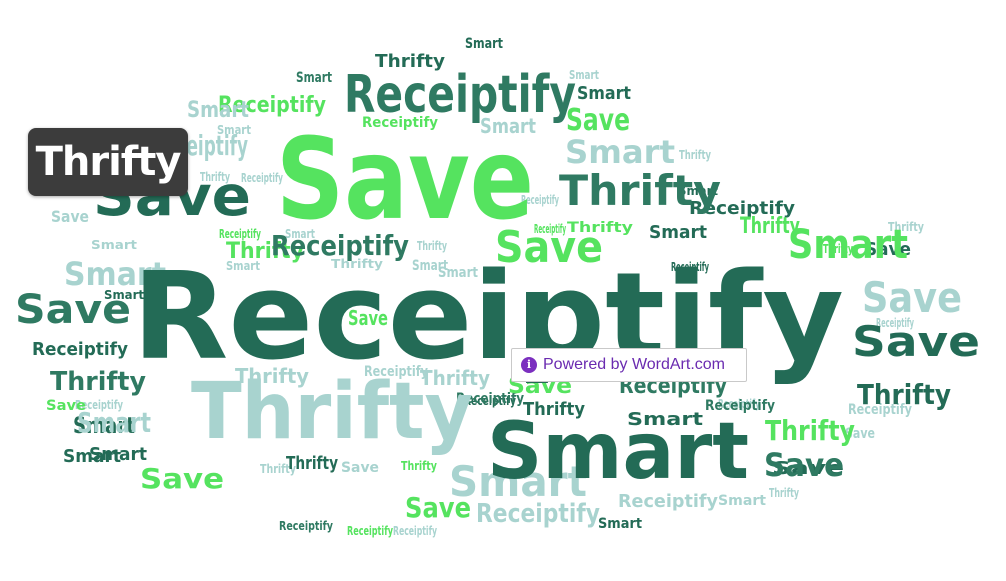 The width and height of the screenshot is (1006, 581). I want to click on powered-by-wordart-link: i Powered by WordArt.com, so click(629, 365).